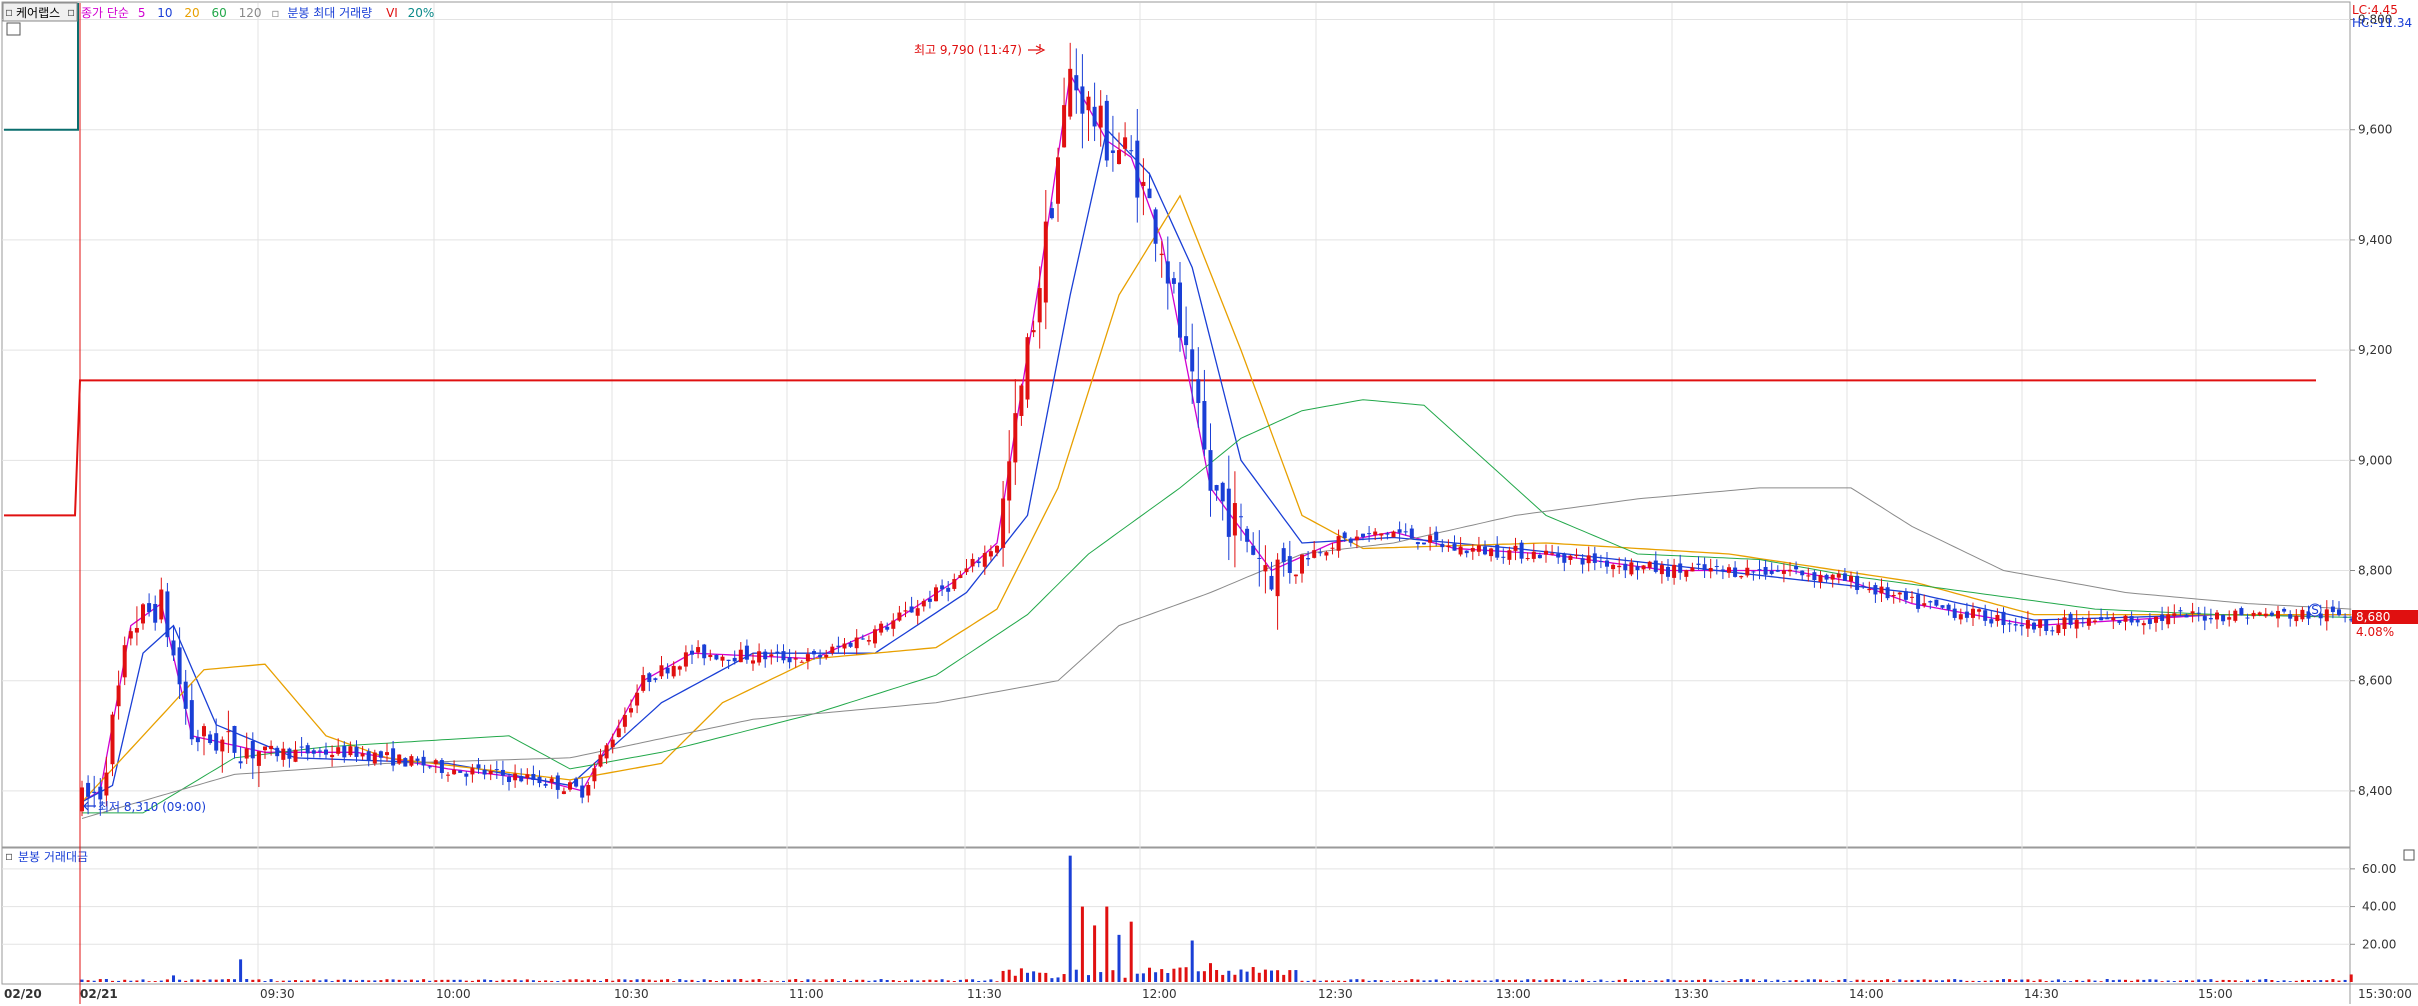 Image resolution: width=2418 pixels, height=1006 pixels. Describe the element at coordinates (219, 13) in the screenshot. I see `ma60-period: 60` at that location.